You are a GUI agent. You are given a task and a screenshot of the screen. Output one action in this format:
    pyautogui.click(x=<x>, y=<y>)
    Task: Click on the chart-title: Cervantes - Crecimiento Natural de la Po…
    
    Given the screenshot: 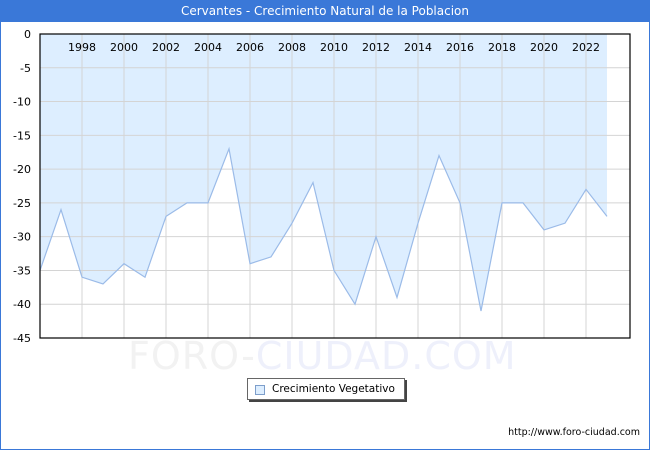 What is the action you would take?
    pyautogui.click(x=325, y=11)
    